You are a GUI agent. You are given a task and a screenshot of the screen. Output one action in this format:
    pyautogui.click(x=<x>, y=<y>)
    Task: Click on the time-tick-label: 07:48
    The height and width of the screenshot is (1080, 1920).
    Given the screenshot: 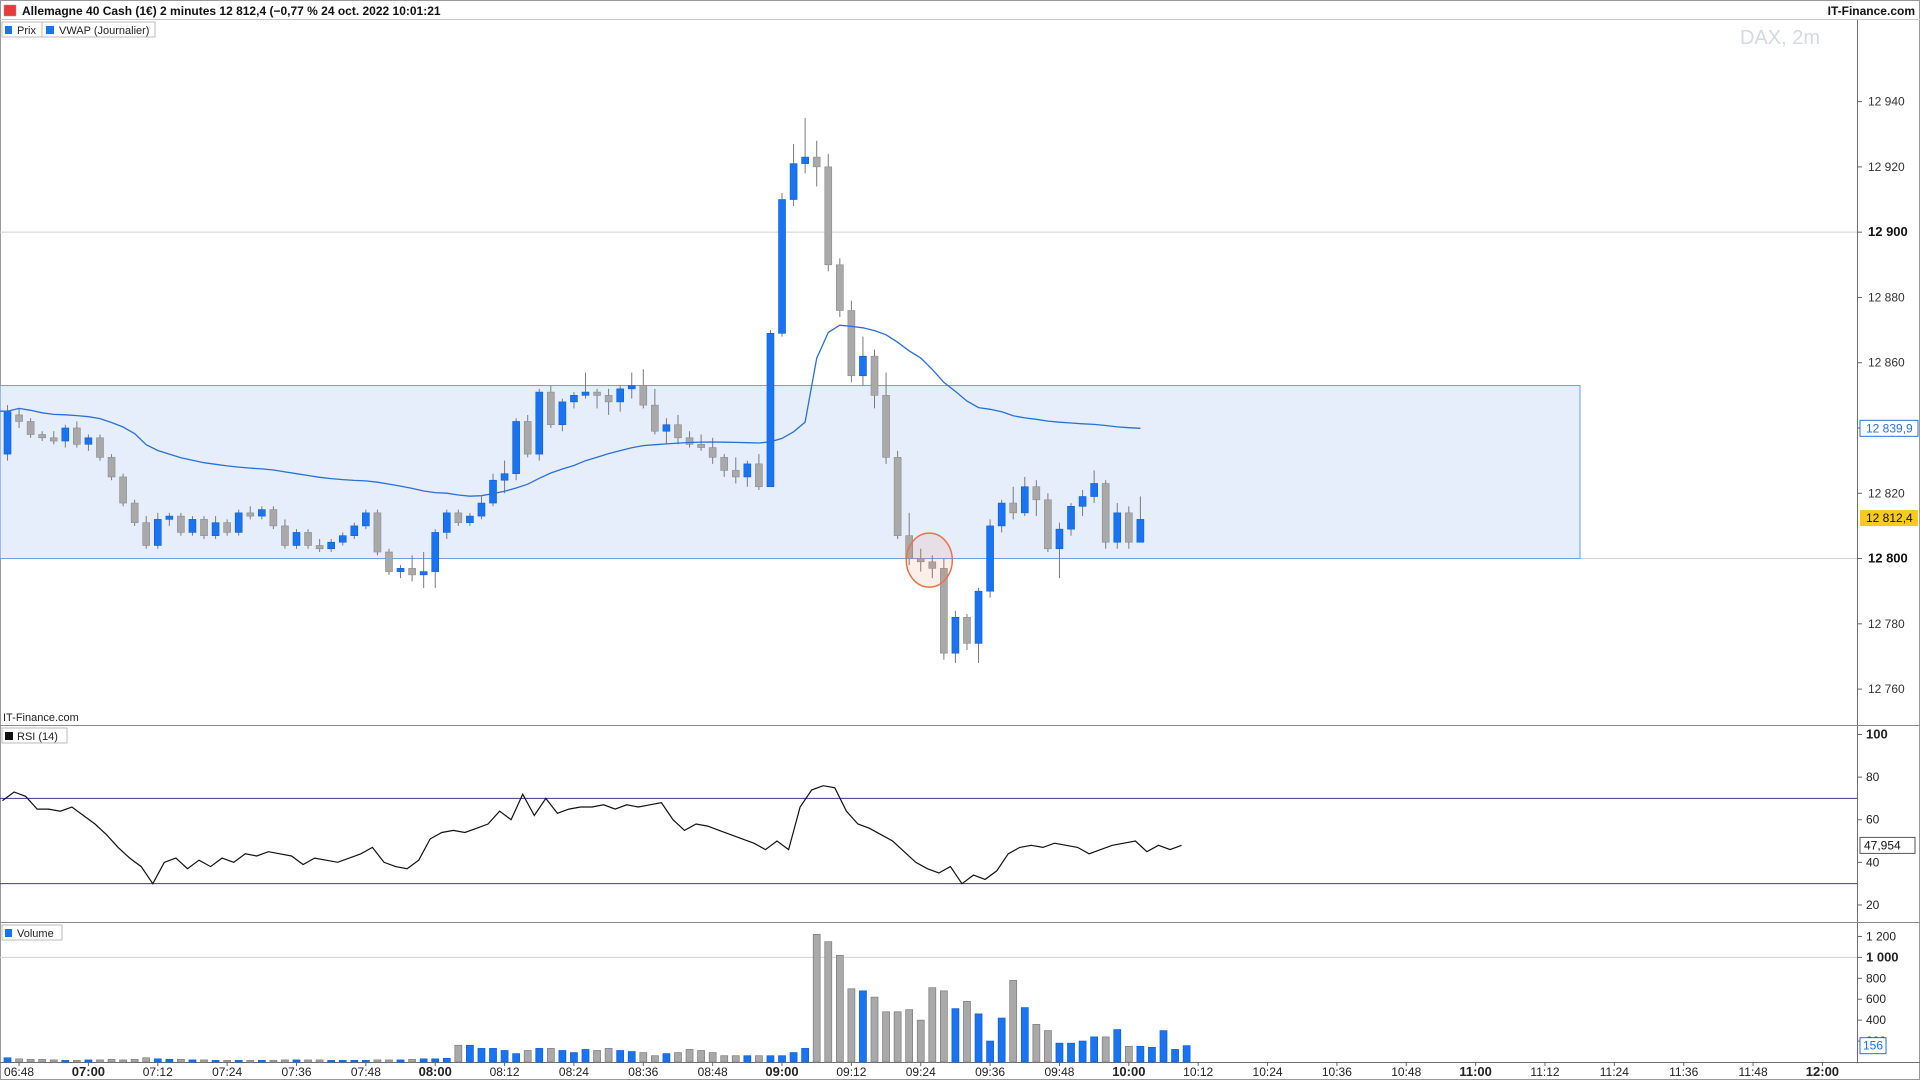 What is the action you would take?
    pyautogui.click(x=366, y=1072)
    